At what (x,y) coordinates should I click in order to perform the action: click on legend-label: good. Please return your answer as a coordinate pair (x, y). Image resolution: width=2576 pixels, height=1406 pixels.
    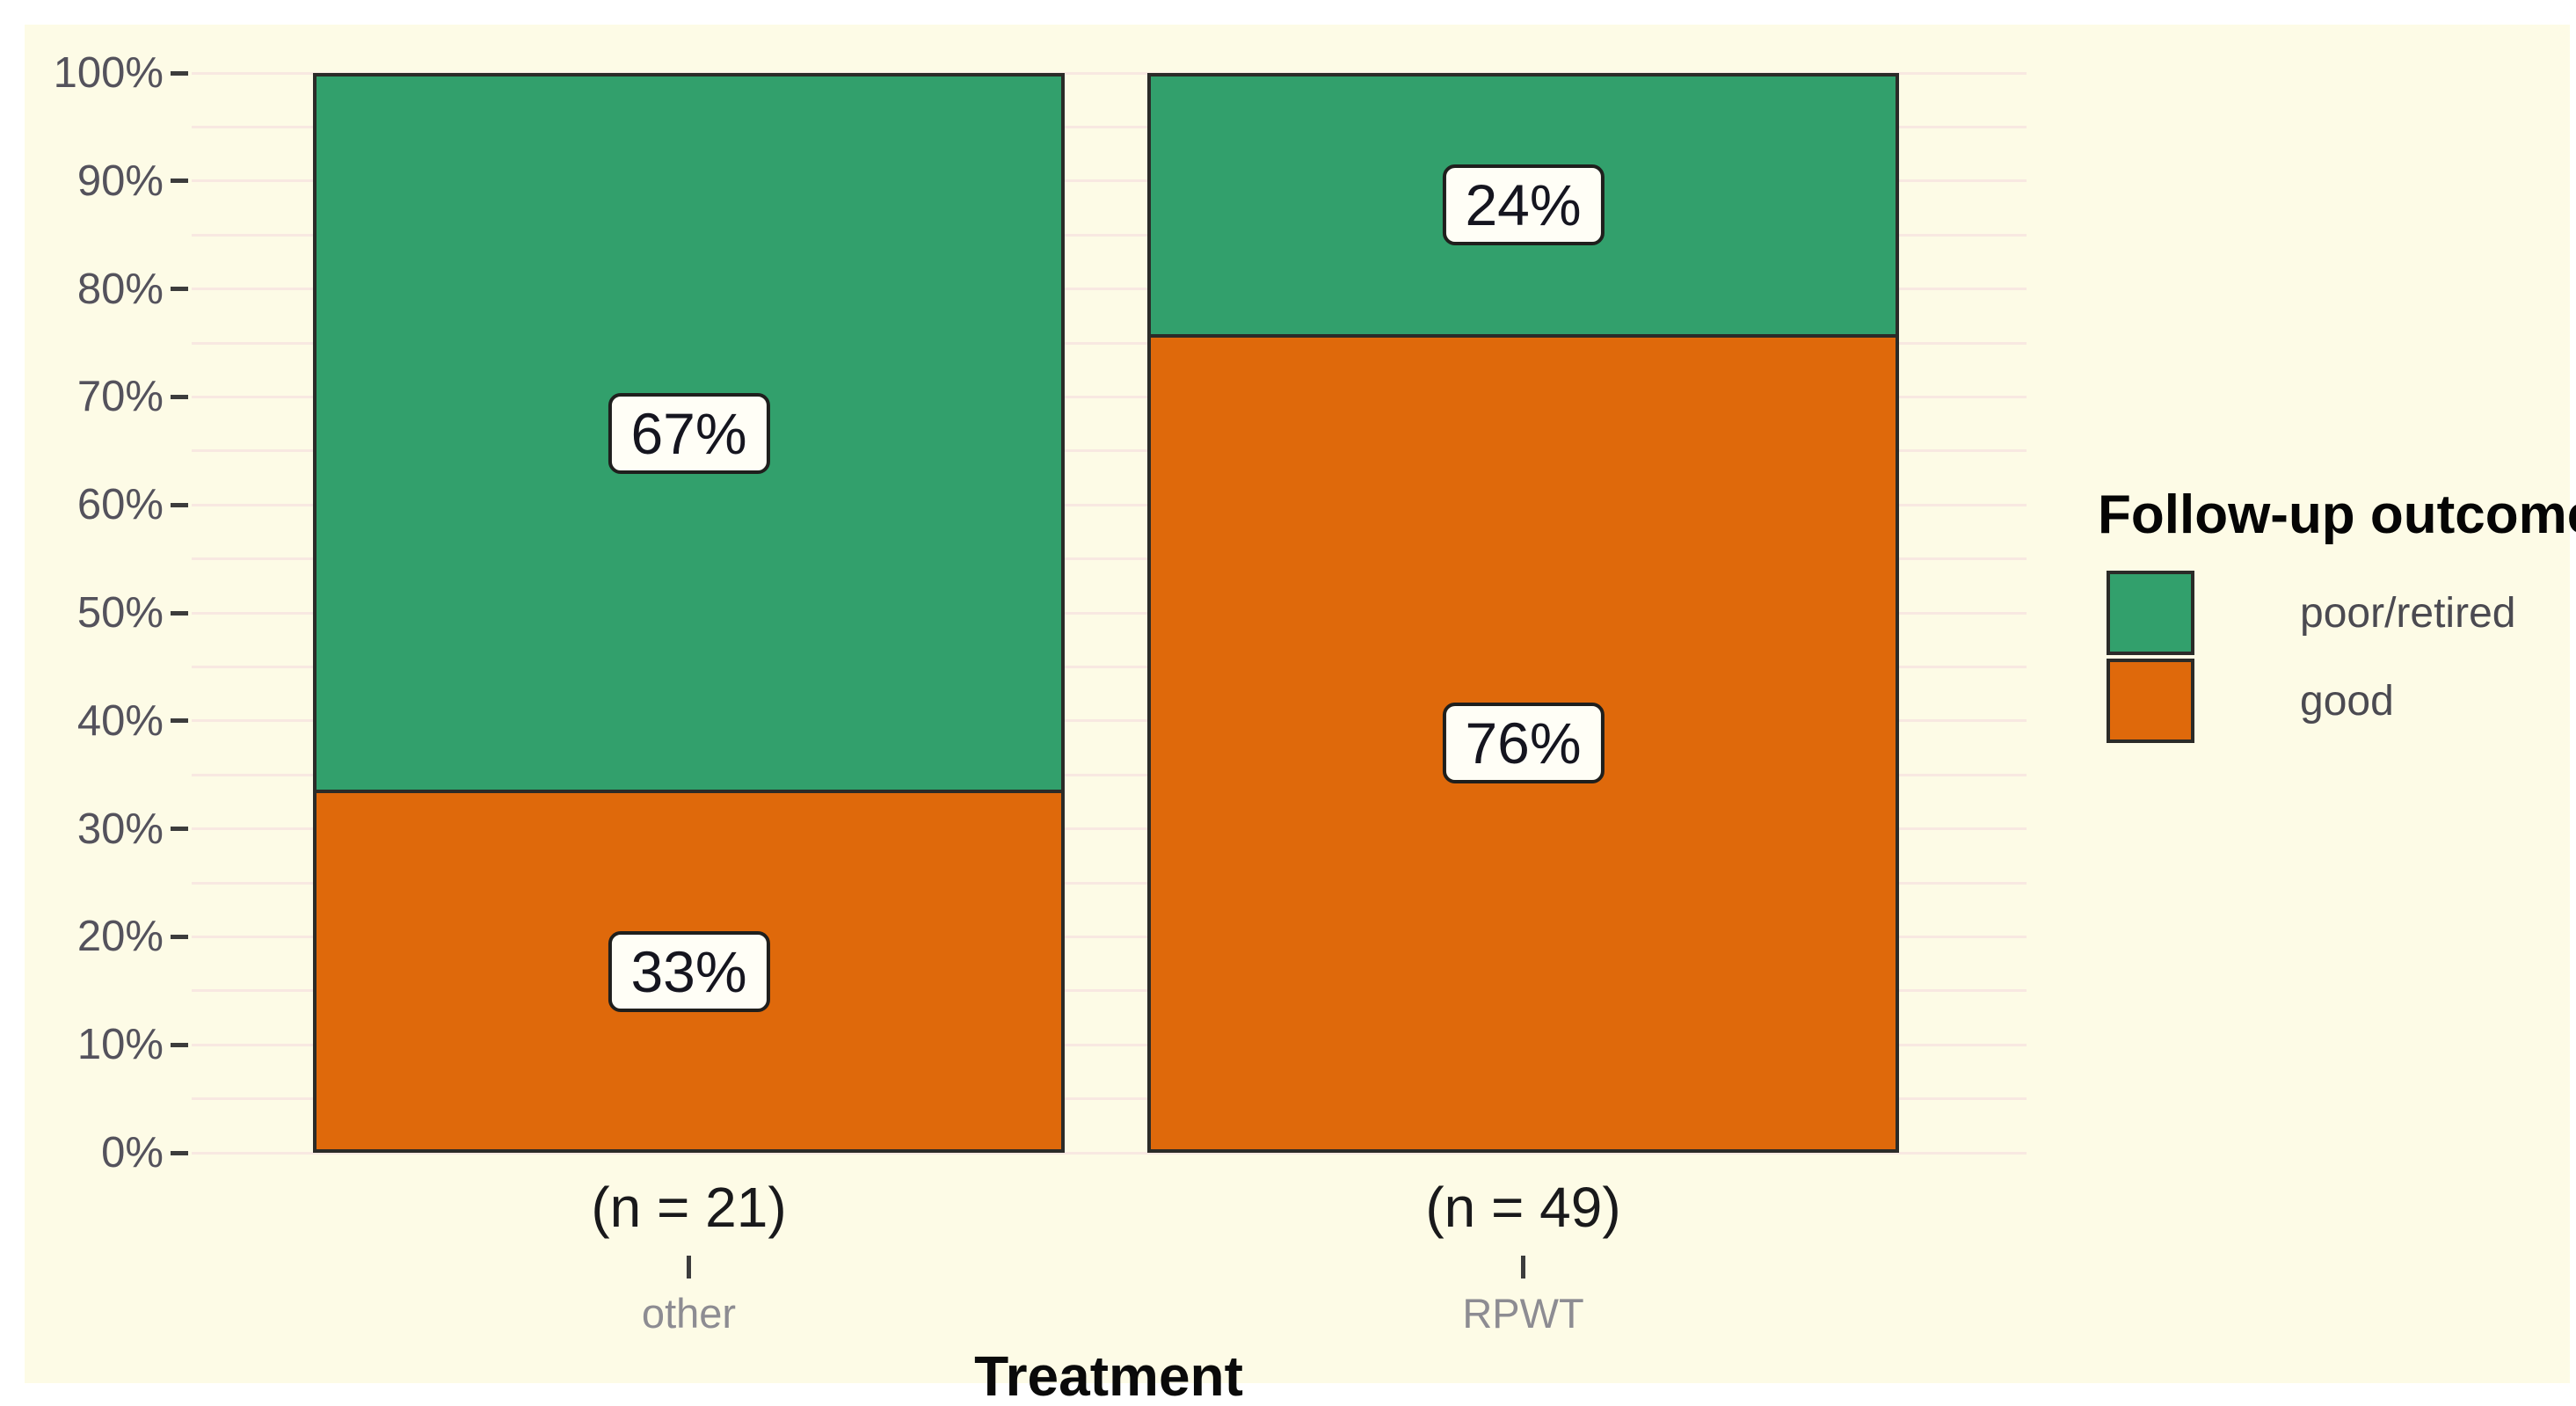
    Looking at the image, I should click on (2347, 701).